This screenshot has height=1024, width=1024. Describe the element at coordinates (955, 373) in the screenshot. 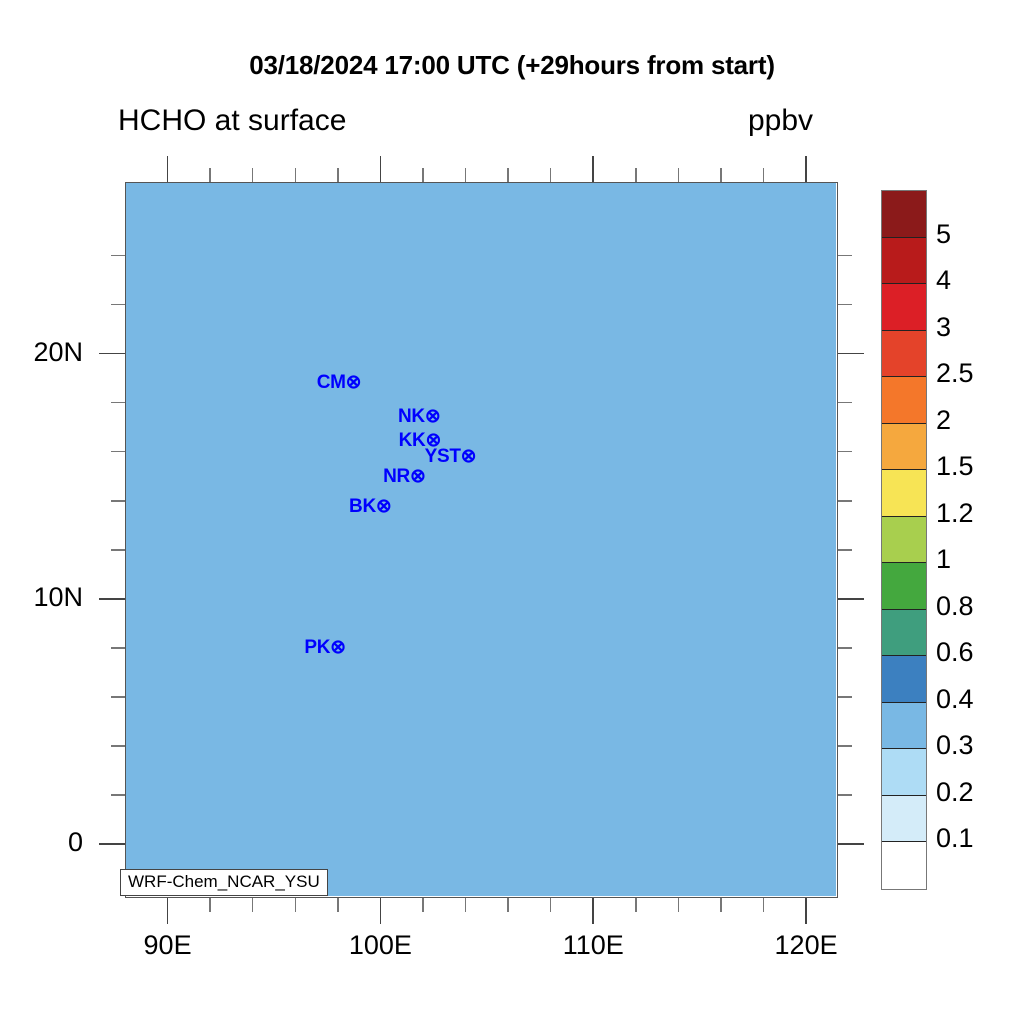

I see `colorbar-tick-label: 2.5` at that location.